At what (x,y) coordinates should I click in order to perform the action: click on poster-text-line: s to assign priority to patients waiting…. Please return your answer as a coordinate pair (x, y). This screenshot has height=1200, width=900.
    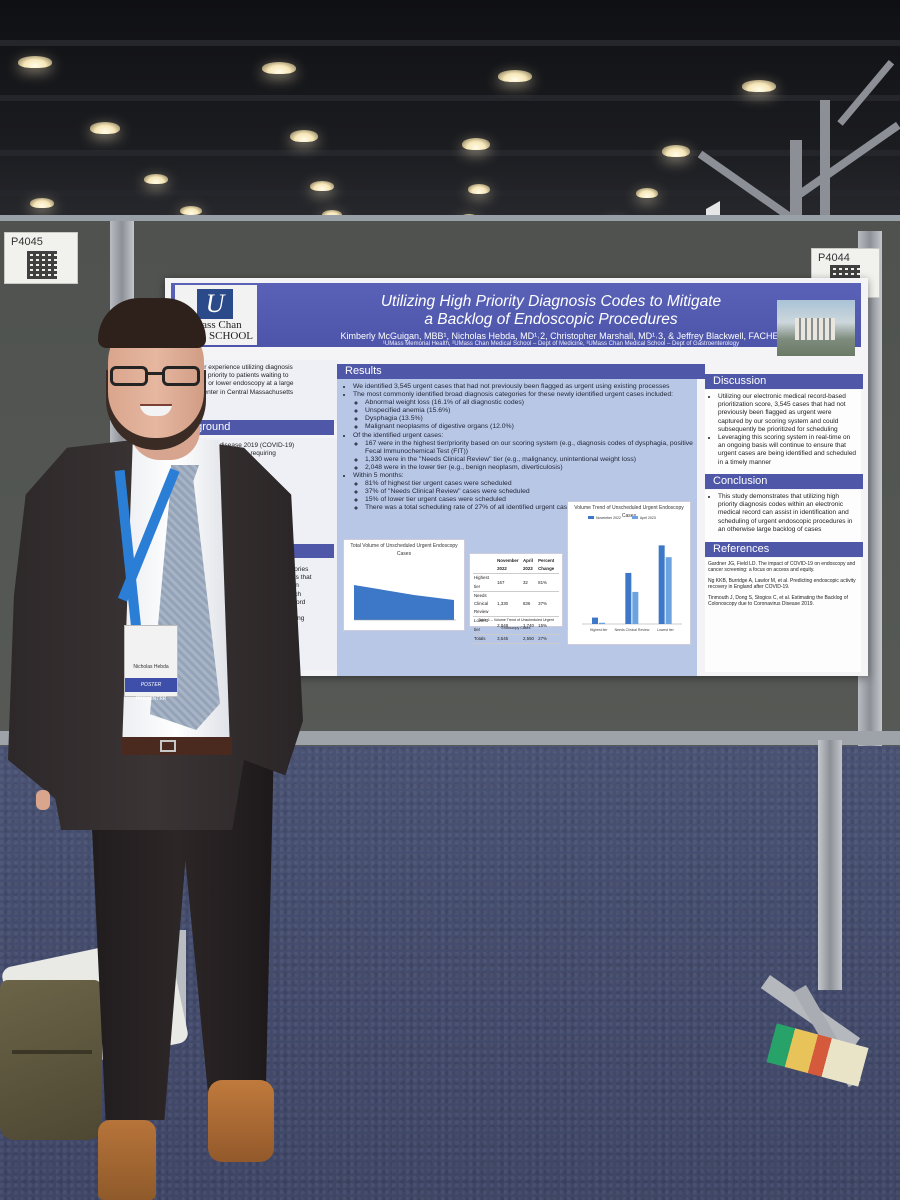
    Looking at the image, I should click on (232, 376).